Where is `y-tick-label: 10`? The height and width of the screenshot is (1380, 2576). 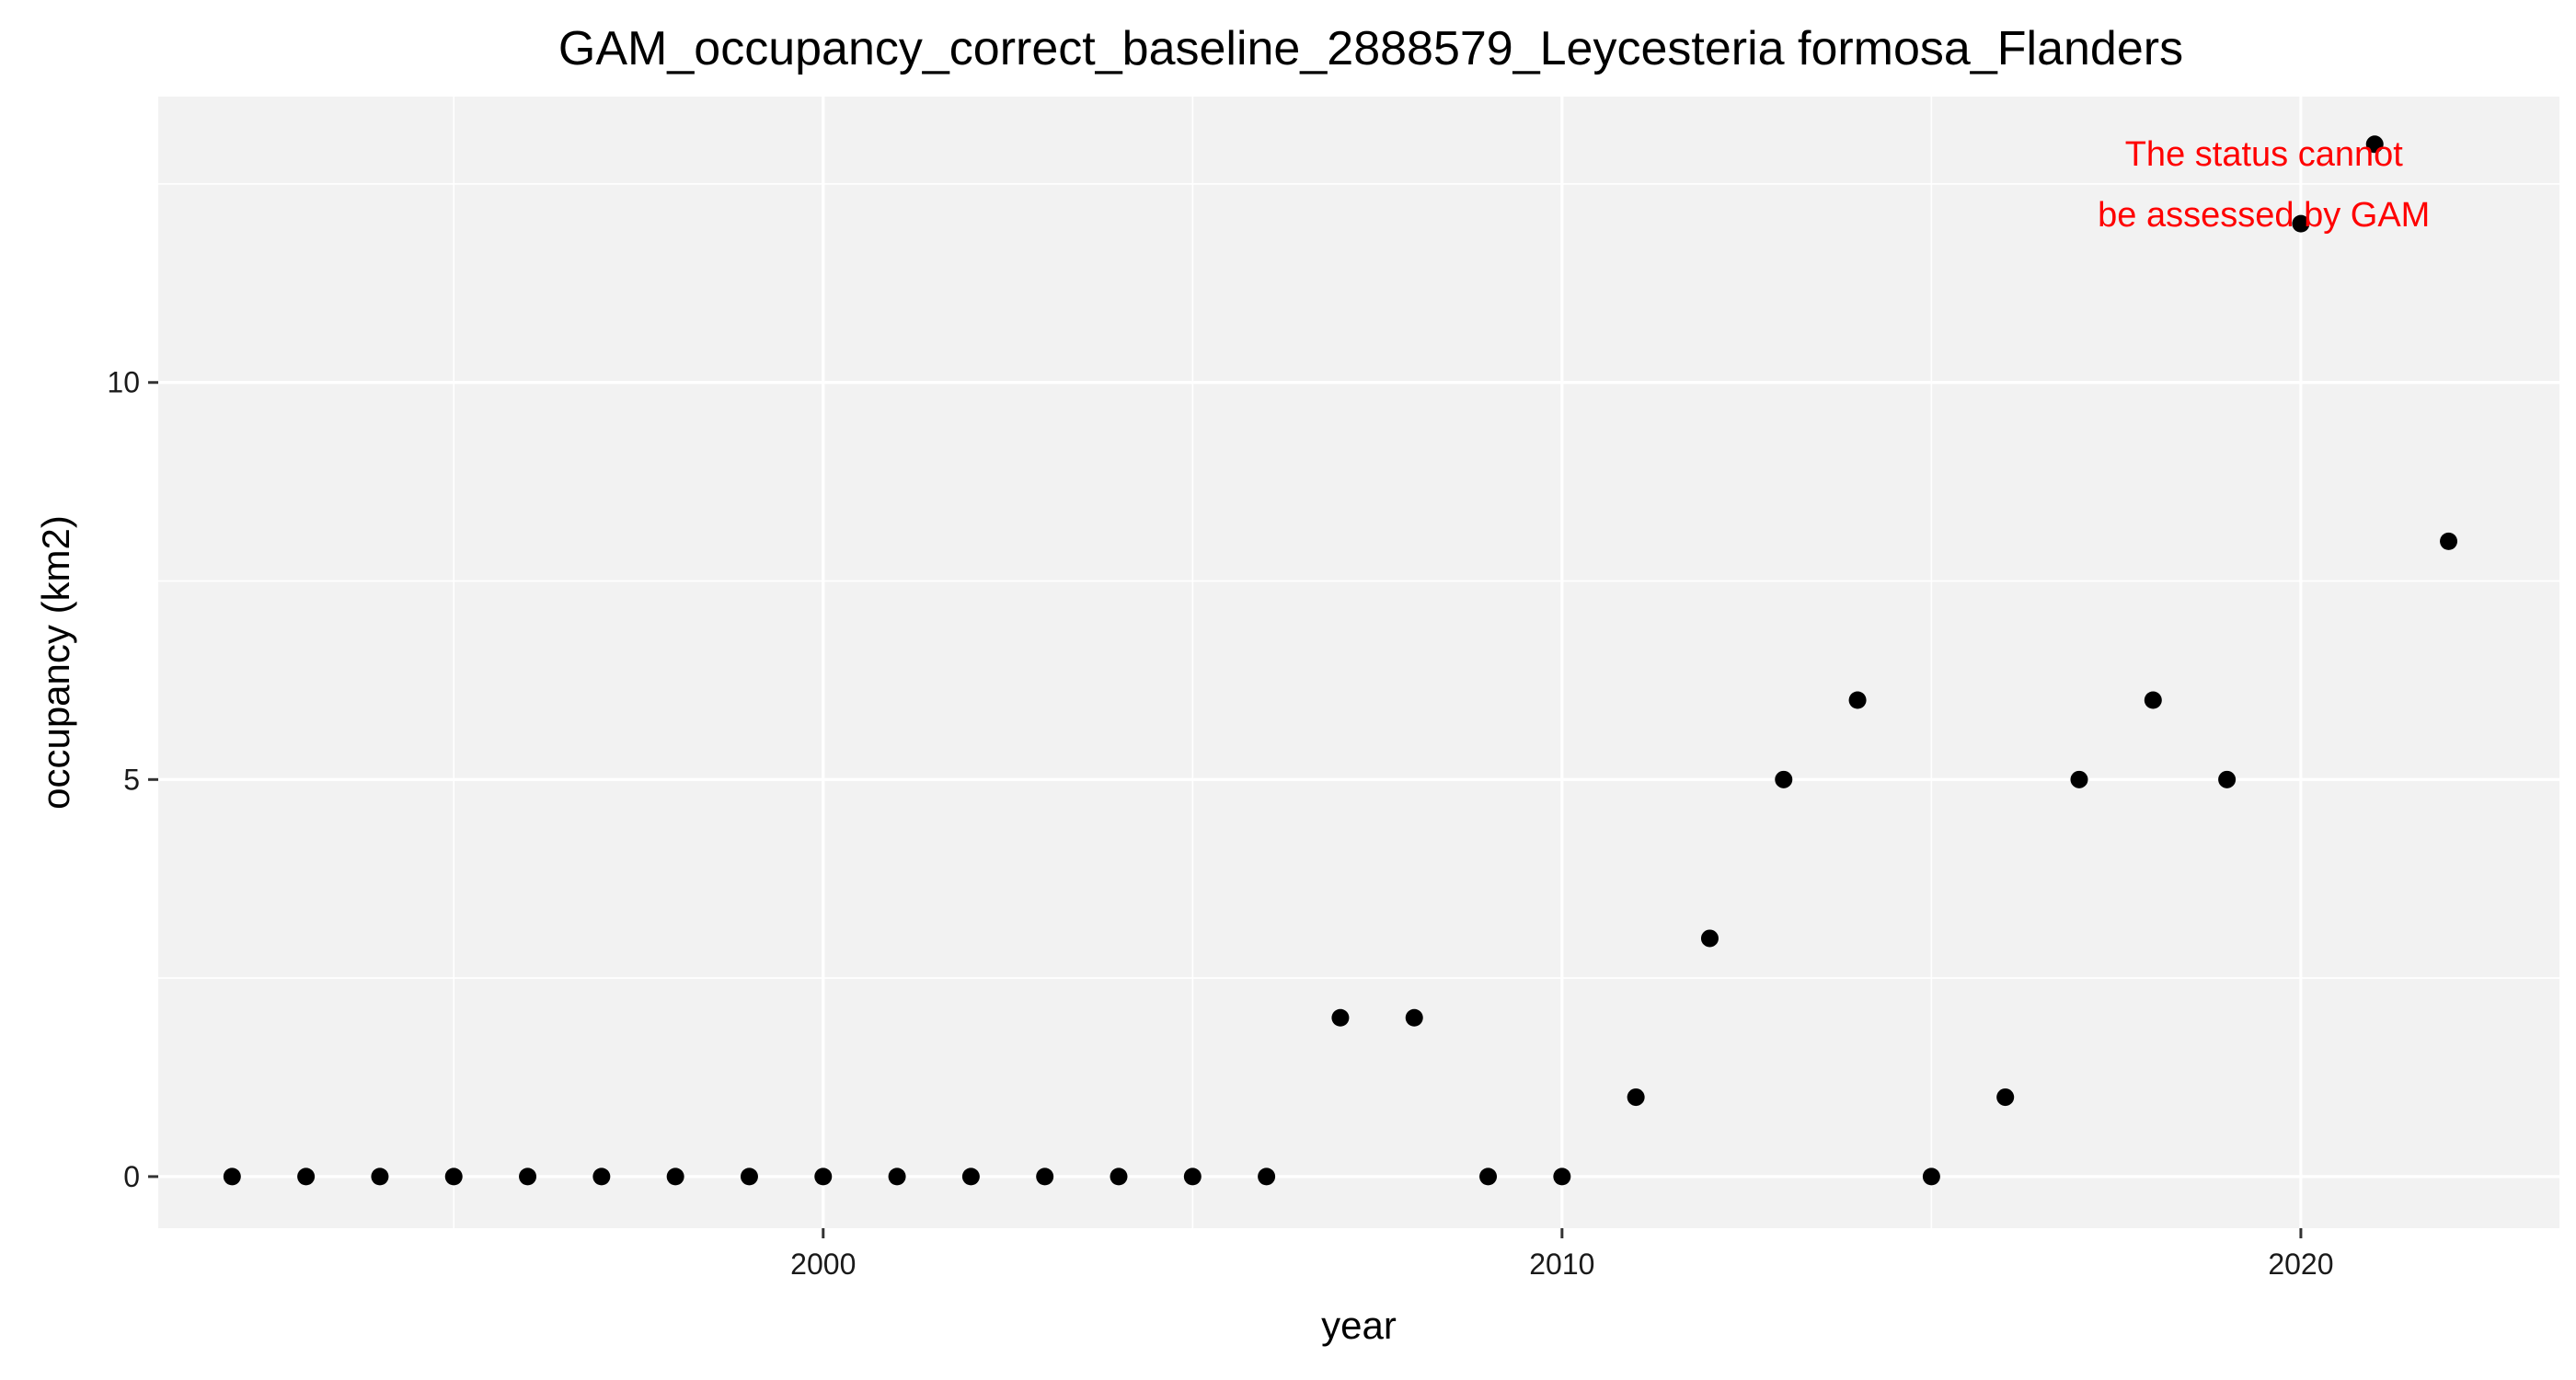 y-tick-label: 10 is located at coordinates (123, 382).